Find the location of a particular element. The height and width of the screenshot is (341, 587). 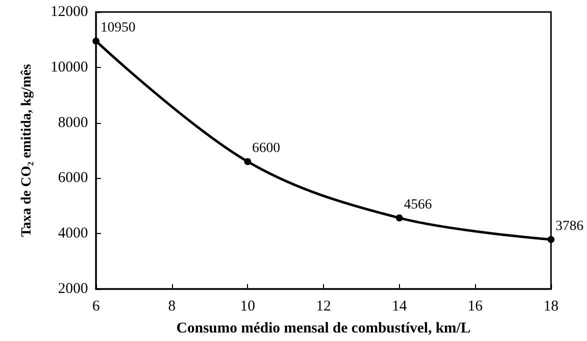

data-label: 3786 is located at coordinates (570, 226).